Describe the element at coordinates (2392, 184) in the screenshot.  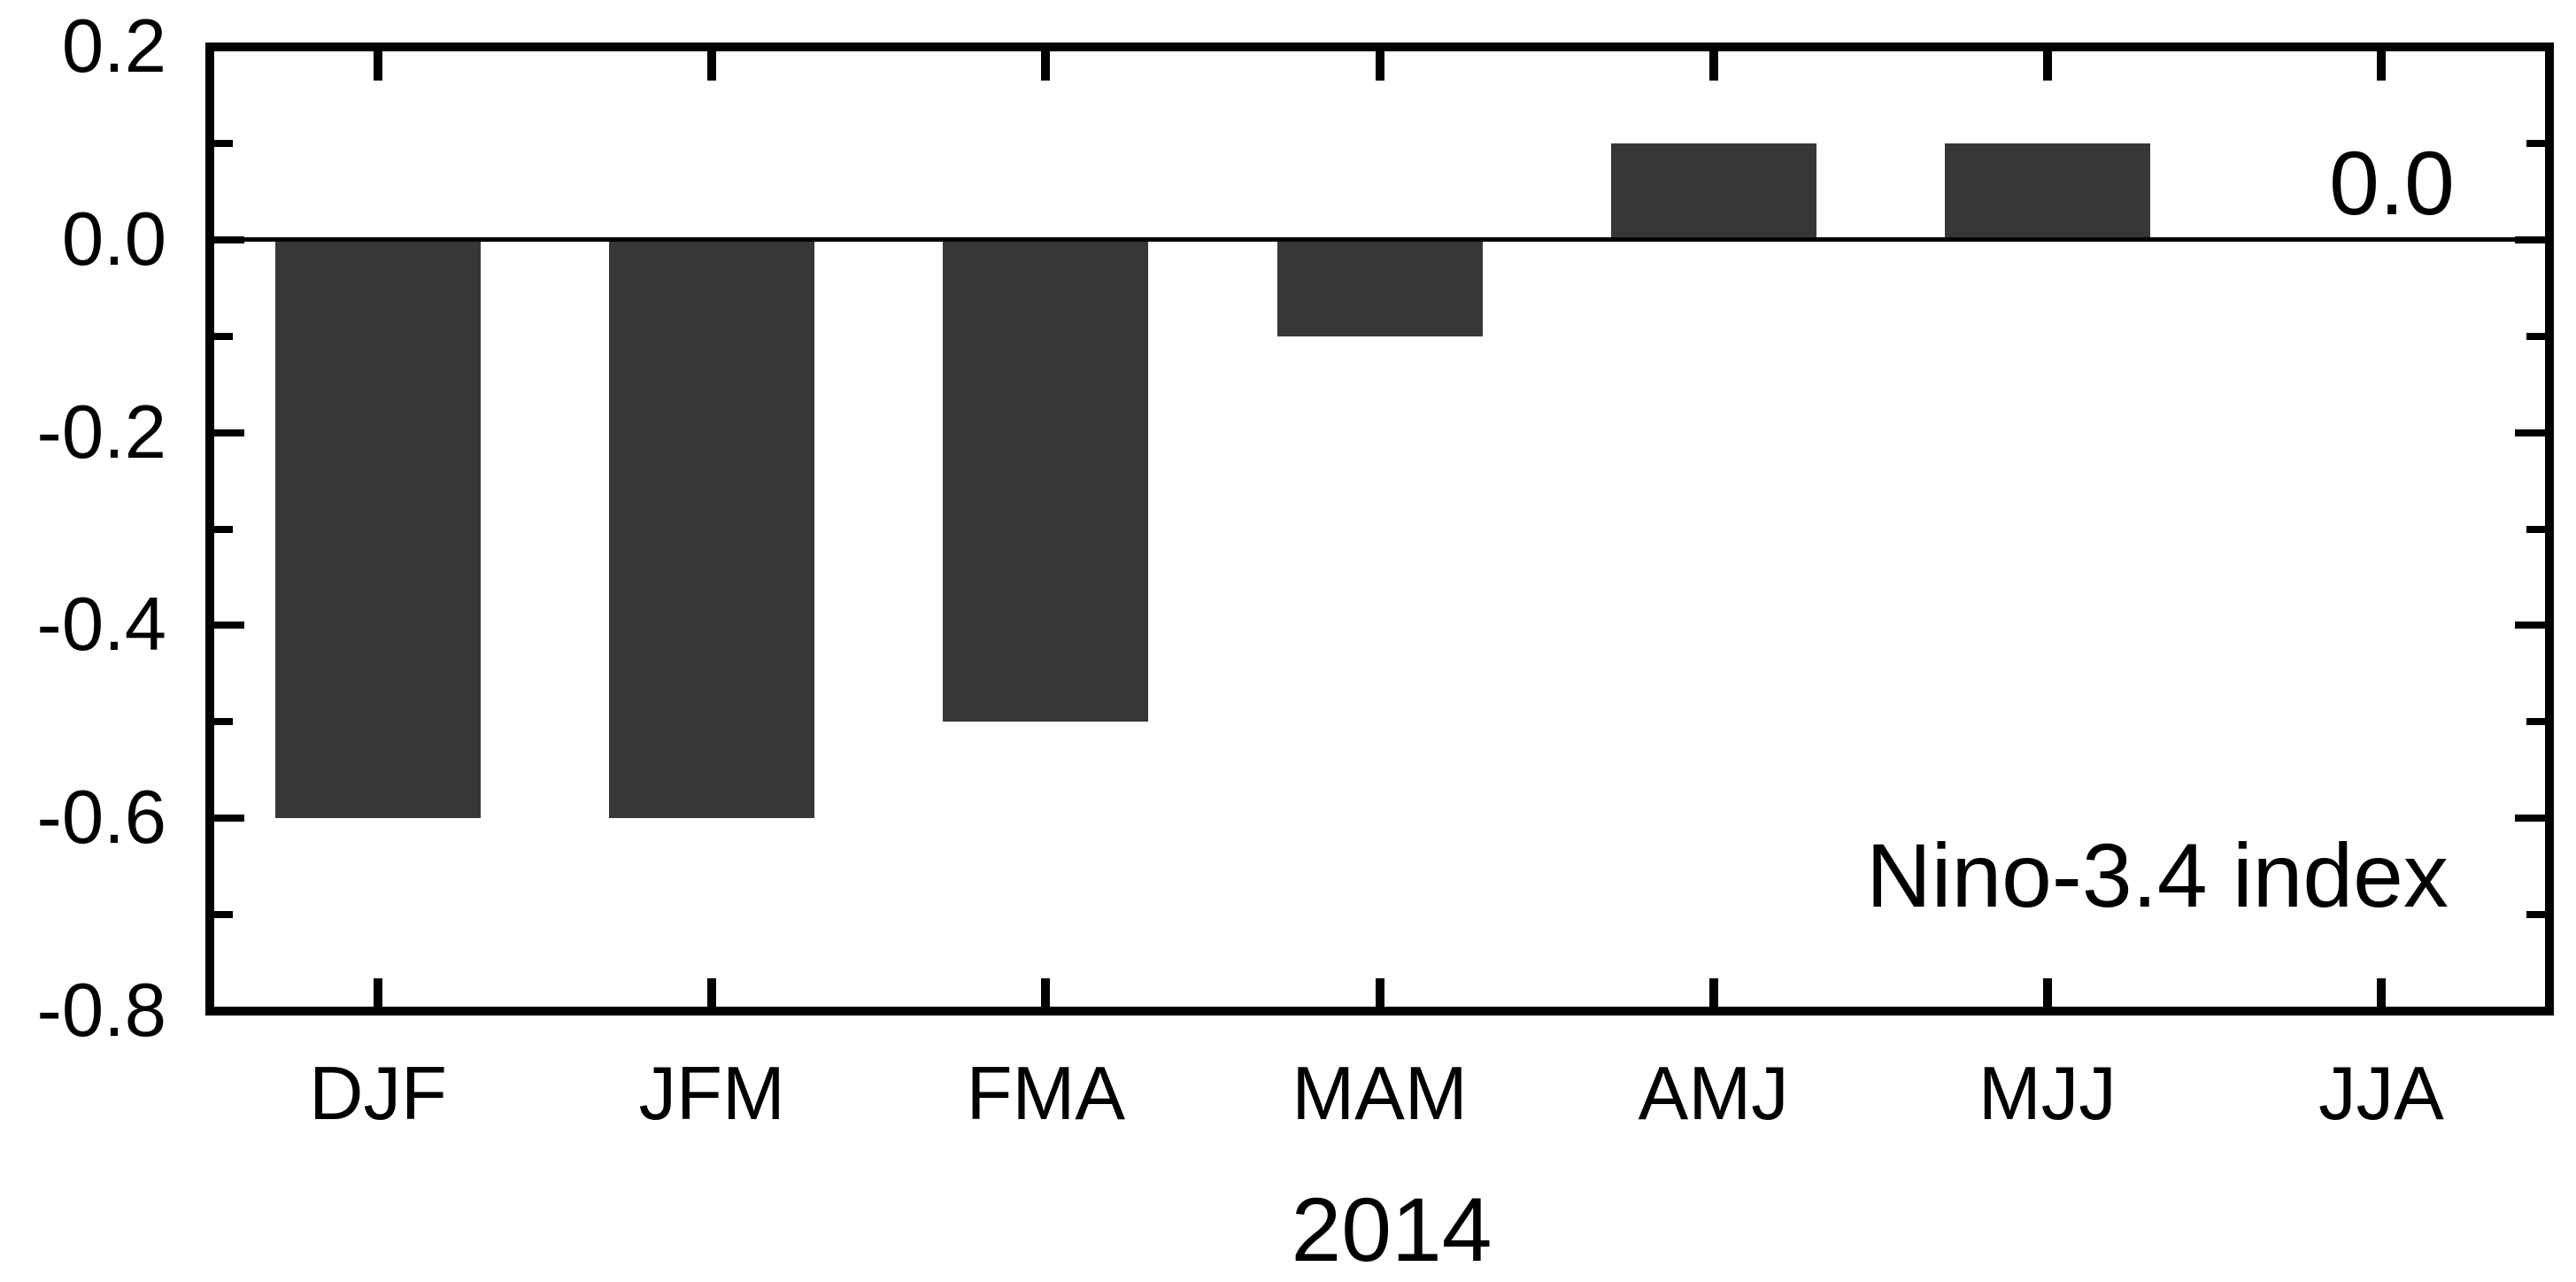
I see `value-annotation: 0.0` at that location.